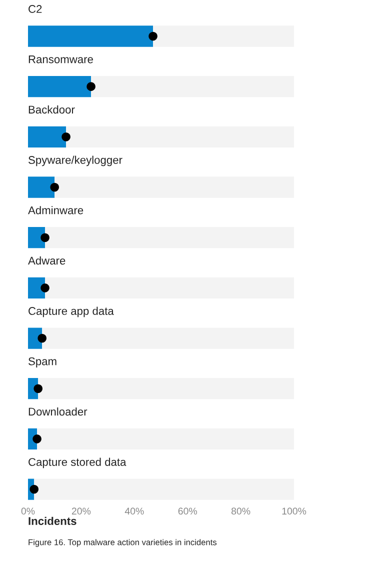 The width and height of the screenshot is (375, 569). I want to click on caption: Figure 16. Top malware action varieties in incidents, so click(122, 543).